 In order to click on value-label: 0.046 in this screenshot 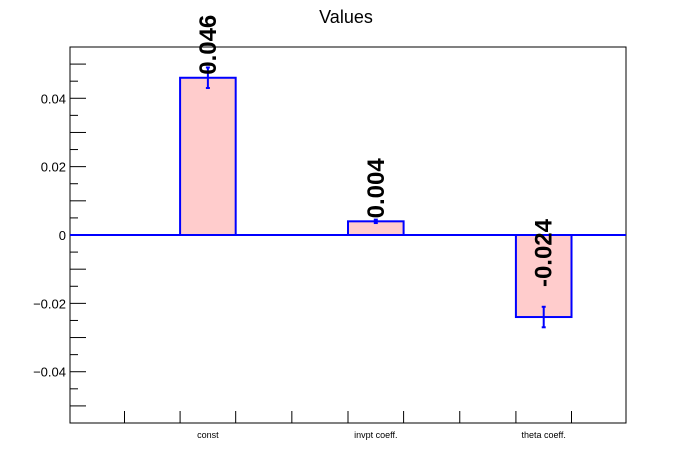, I will do `click(208, 45)`.